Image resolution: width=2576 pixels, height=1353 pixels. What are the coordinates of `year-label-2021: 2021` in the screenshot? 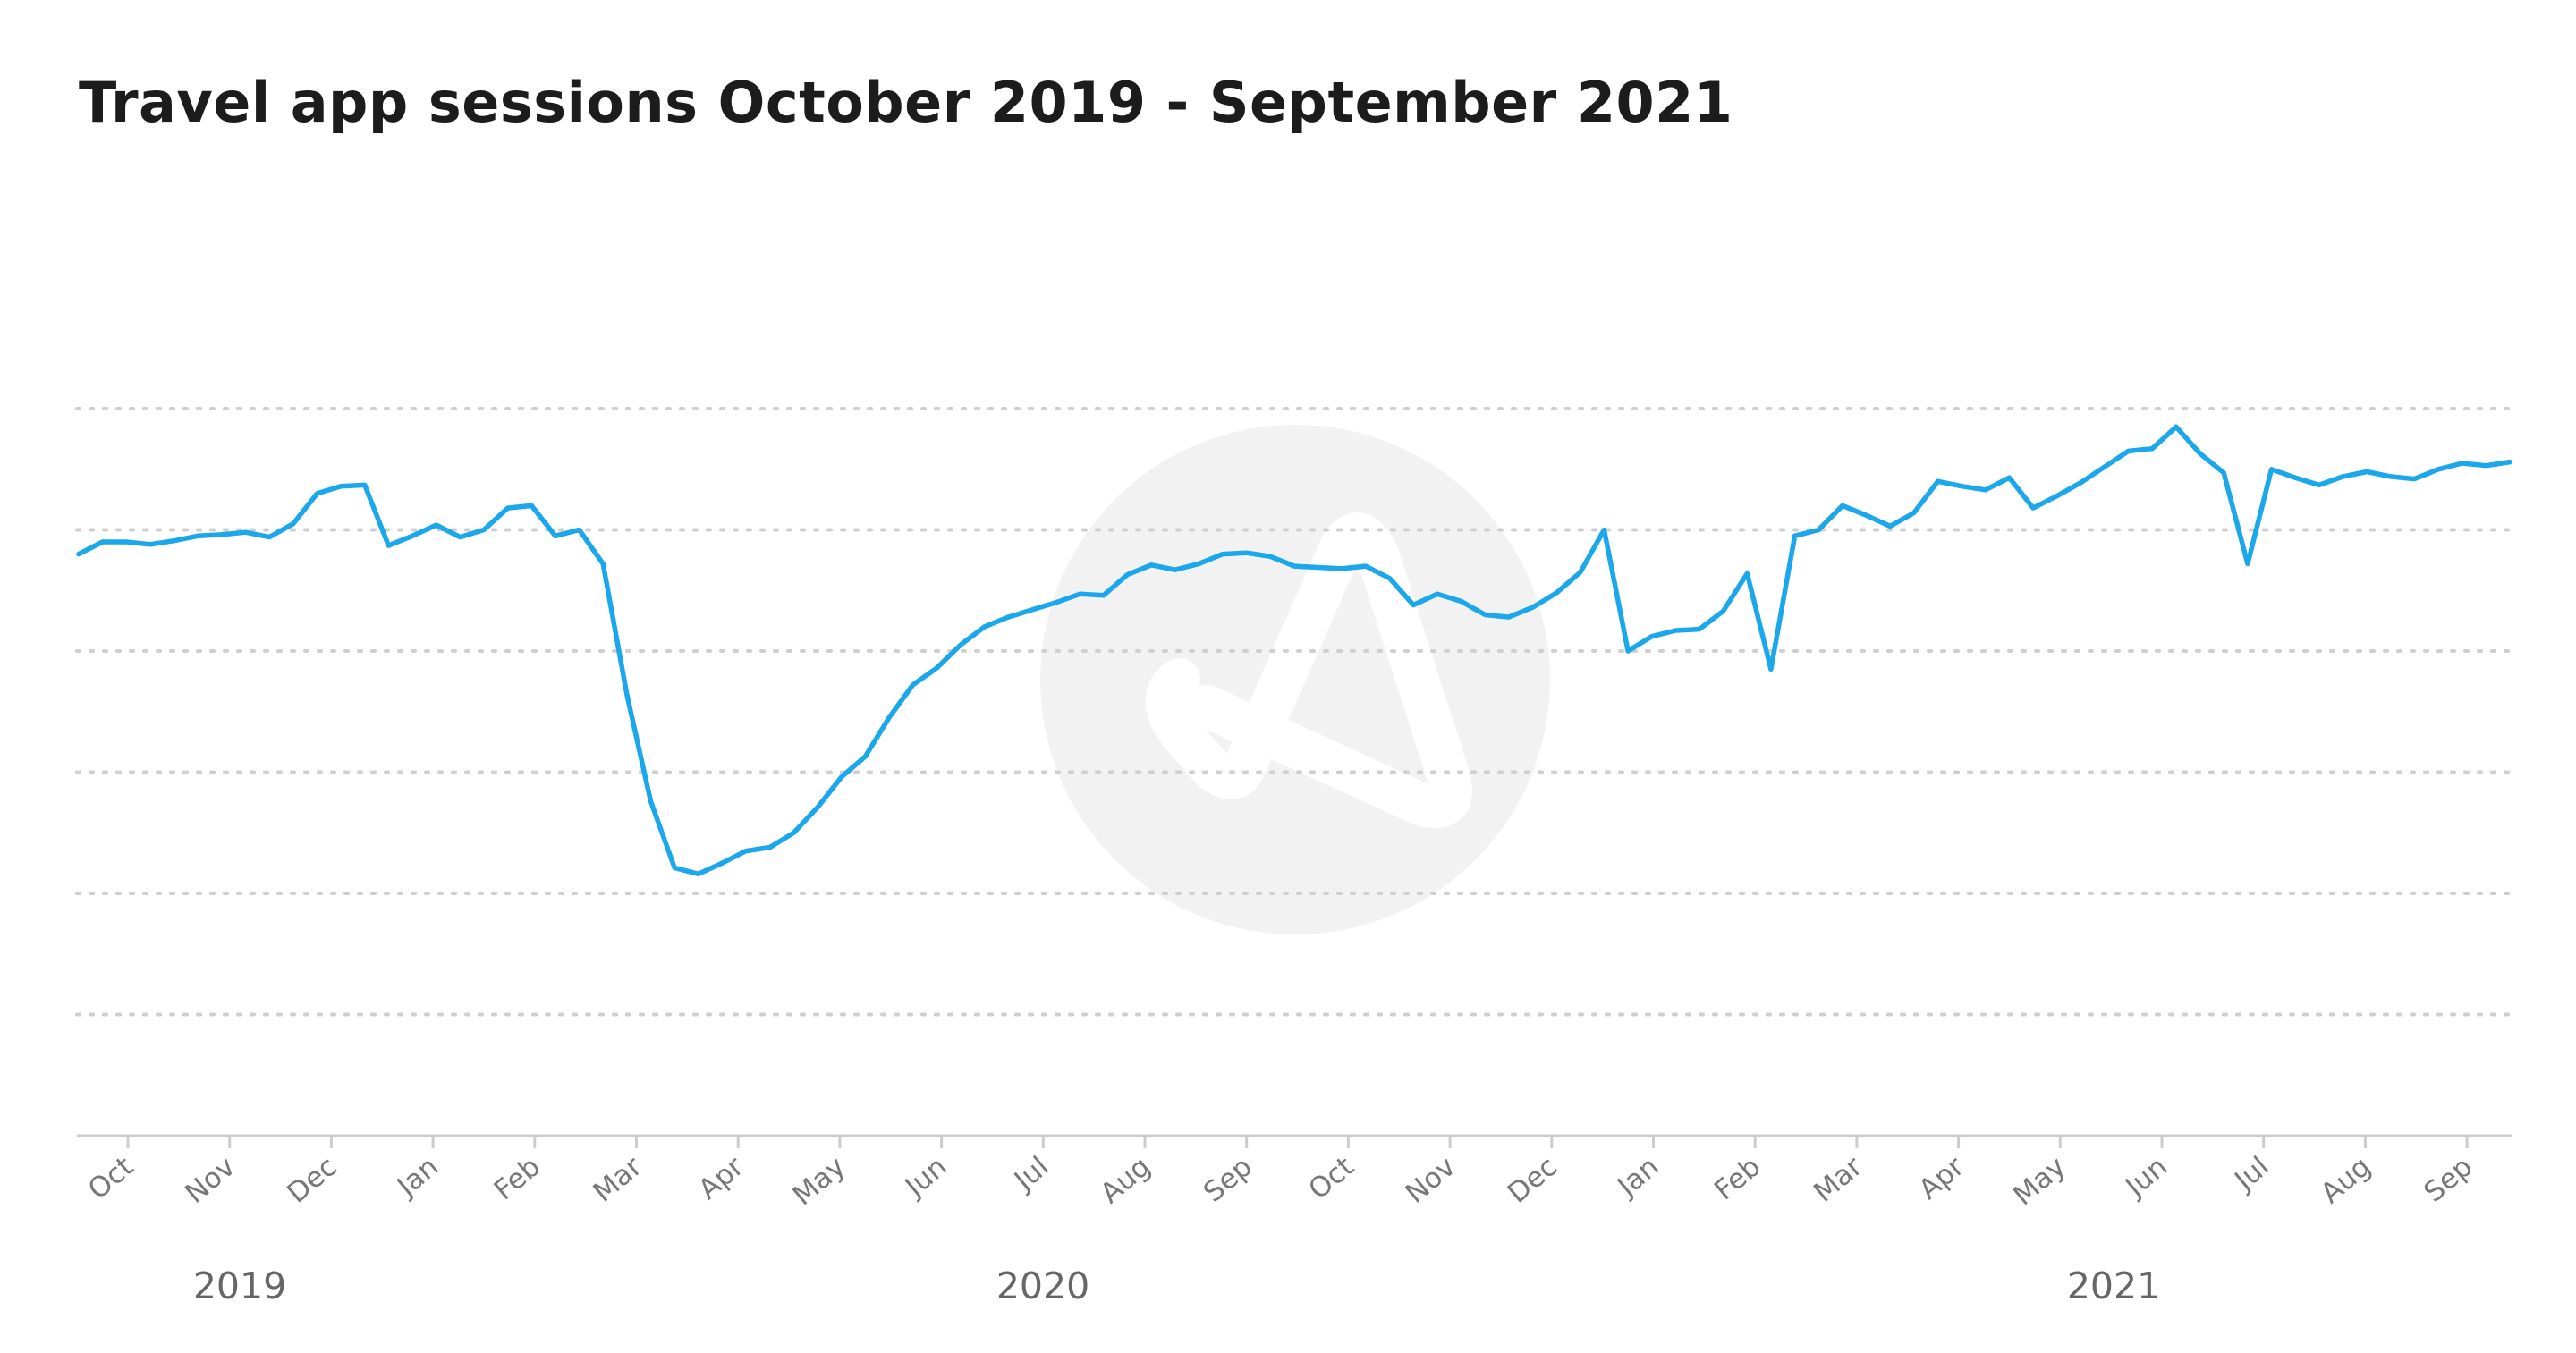 It's located at (2113, 1285).